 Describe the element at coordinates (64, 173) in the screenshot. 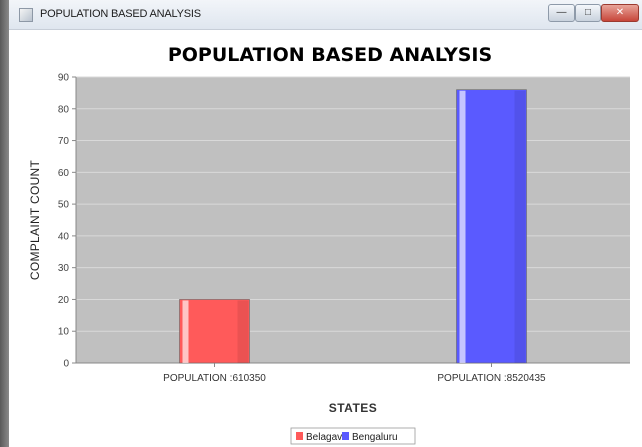

I see `y-tick-label: 60` at that location.